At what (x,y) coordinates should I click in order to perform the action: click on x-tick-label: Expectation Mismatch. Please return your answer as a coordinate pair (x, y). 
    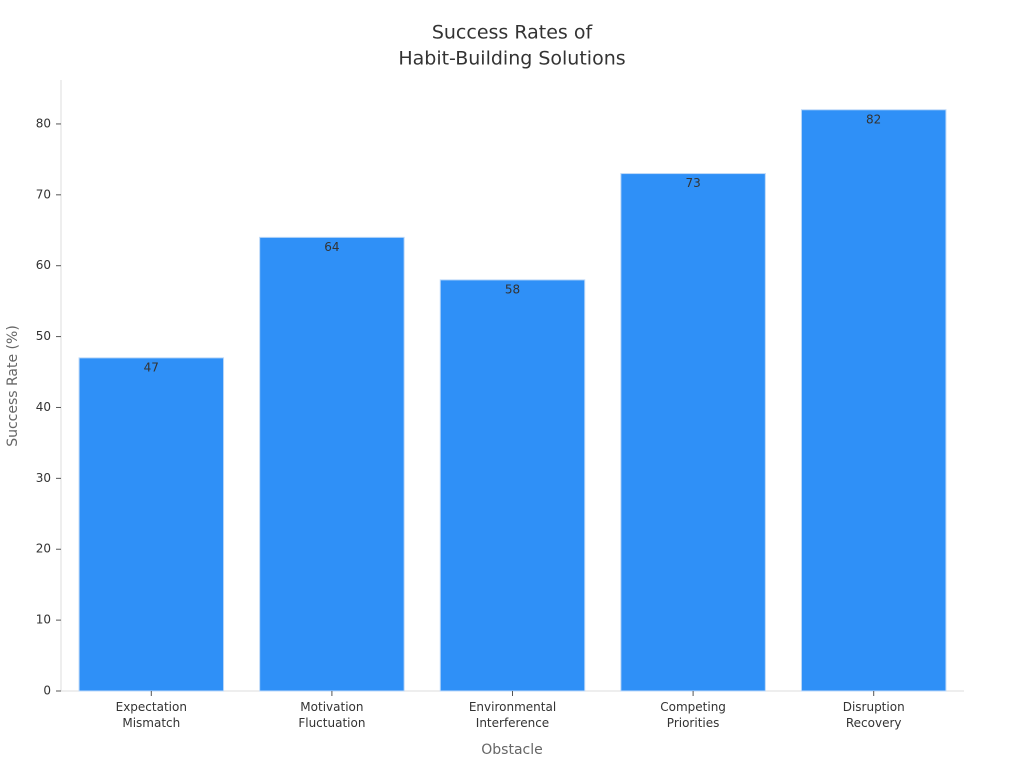
    Looking at the image, I should click on (151, 715).